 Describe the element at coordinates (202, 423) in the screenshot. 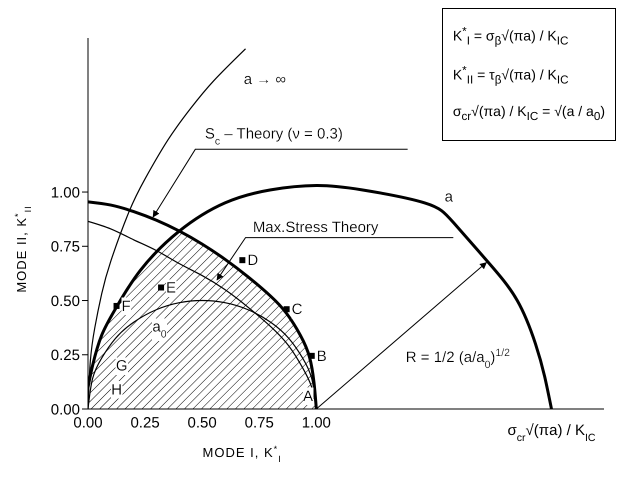

I see `x-tick-label: 0.50` at that location.